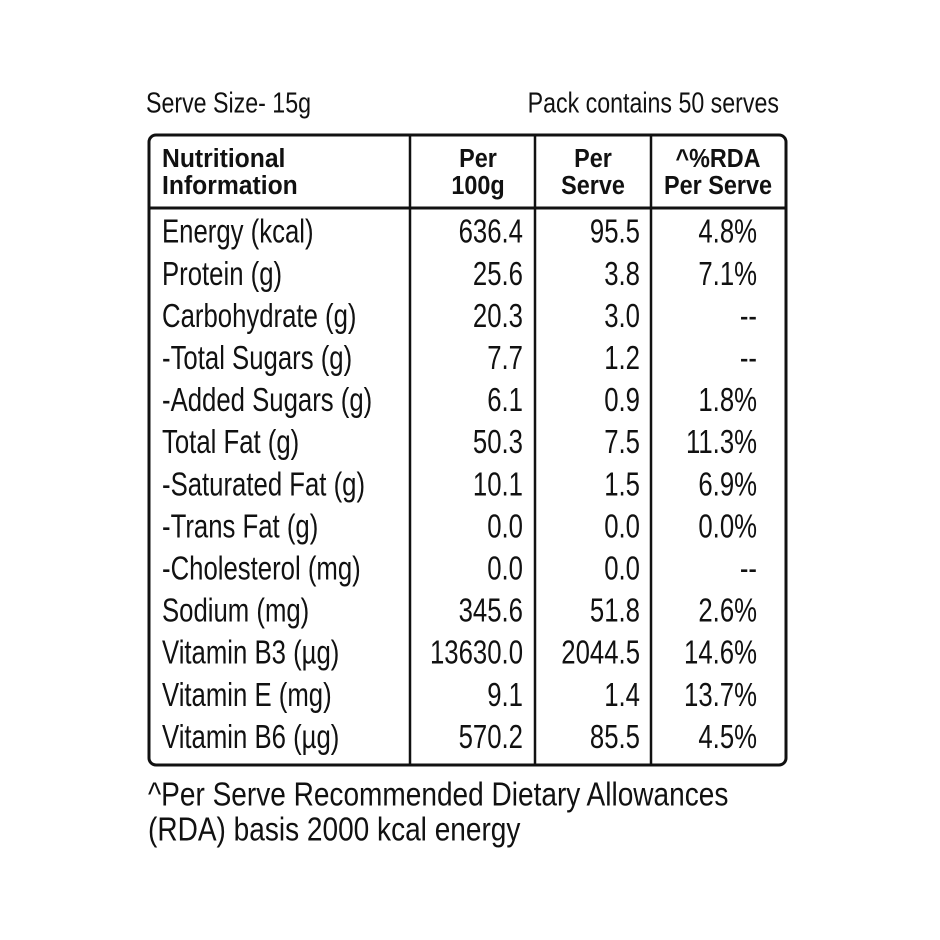 The width and height of the screenshot is (940, 940). Describe the element at coordinates (240, 526) in the screenshot. I see `nutrient-name: -Trans Fat (g)` at that location.